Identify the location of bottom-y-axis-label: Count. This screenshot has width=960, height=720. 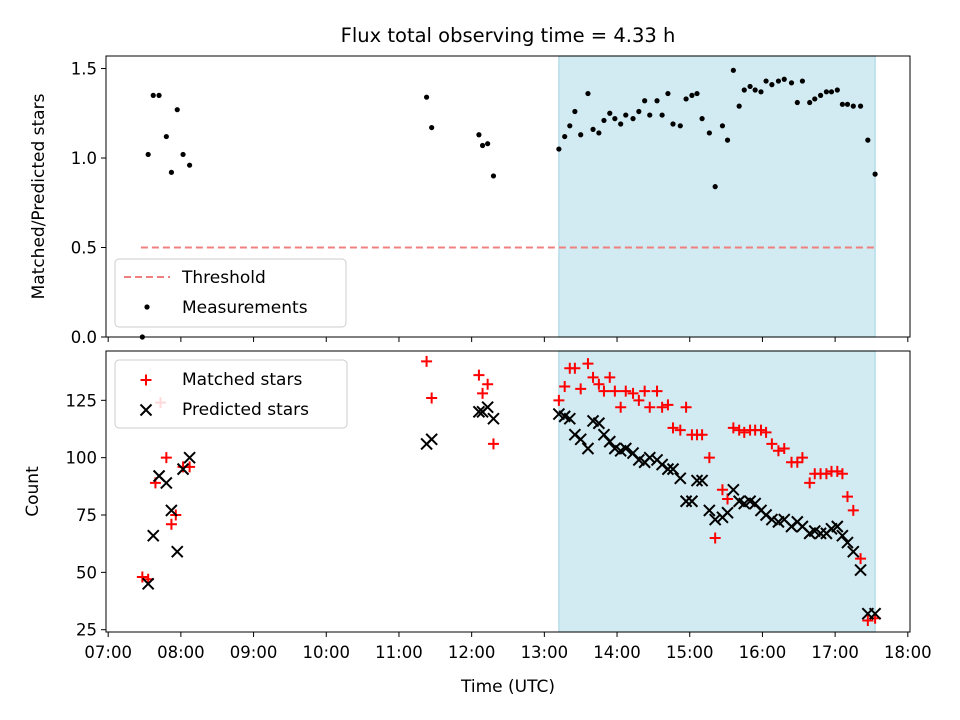
(33, 491).